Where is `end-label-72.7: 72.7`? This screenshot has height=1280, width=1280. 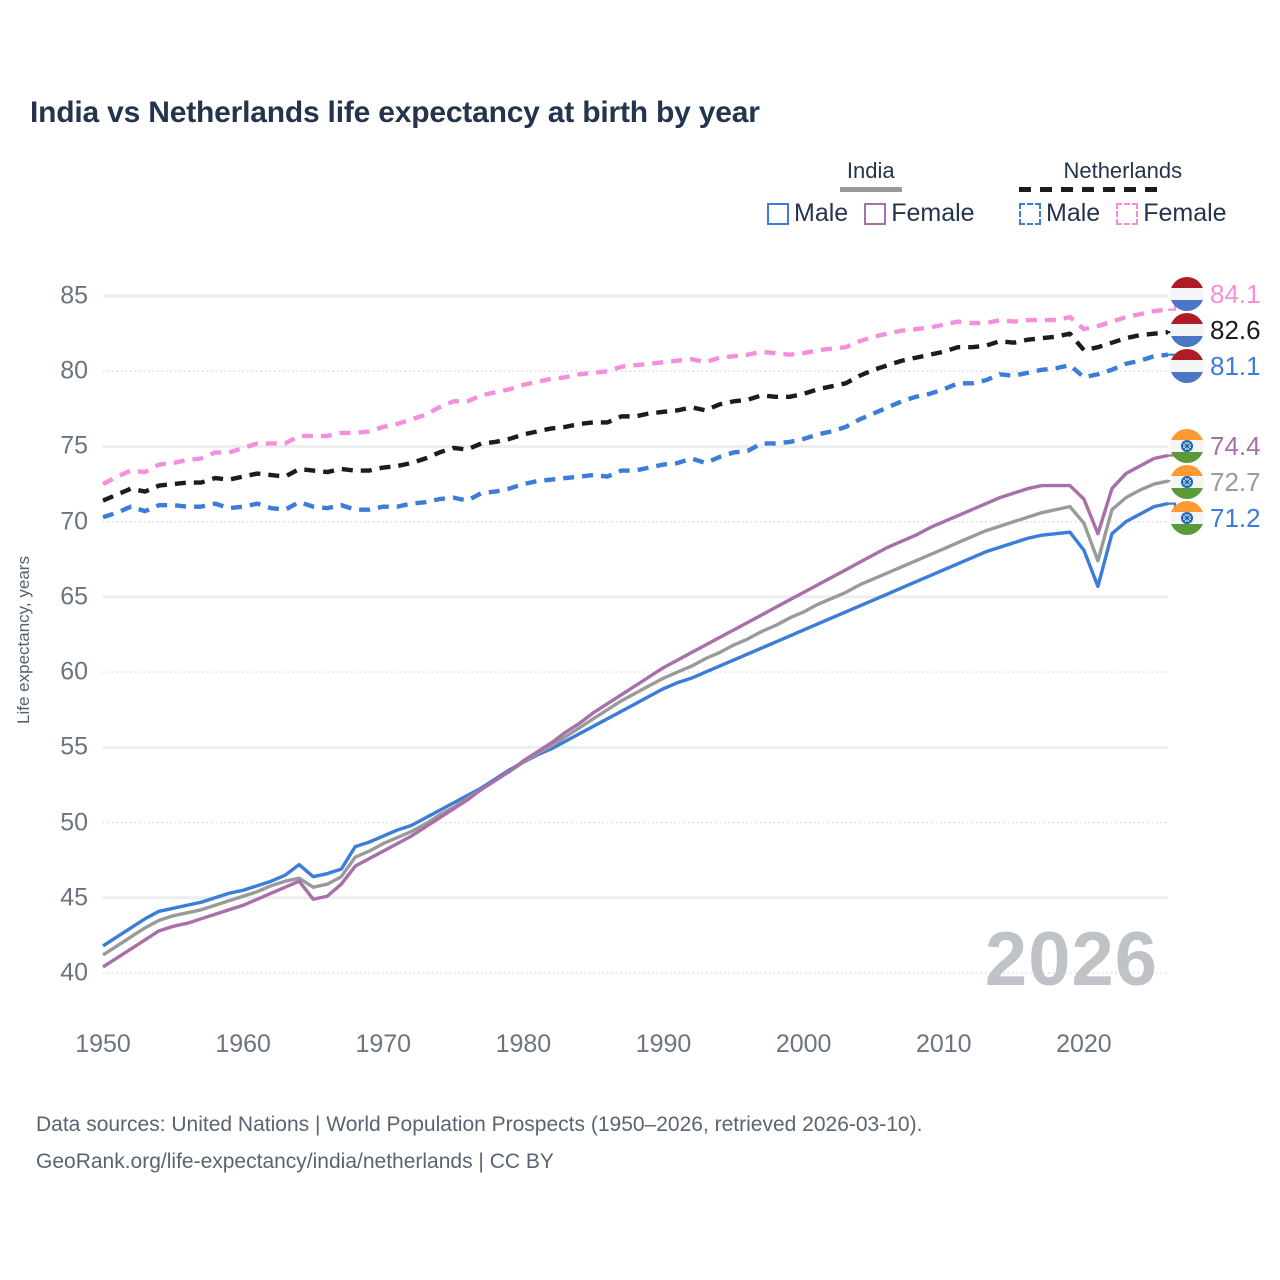 end-label-72.7: 72.7 is located at coordinates (1215, 482).